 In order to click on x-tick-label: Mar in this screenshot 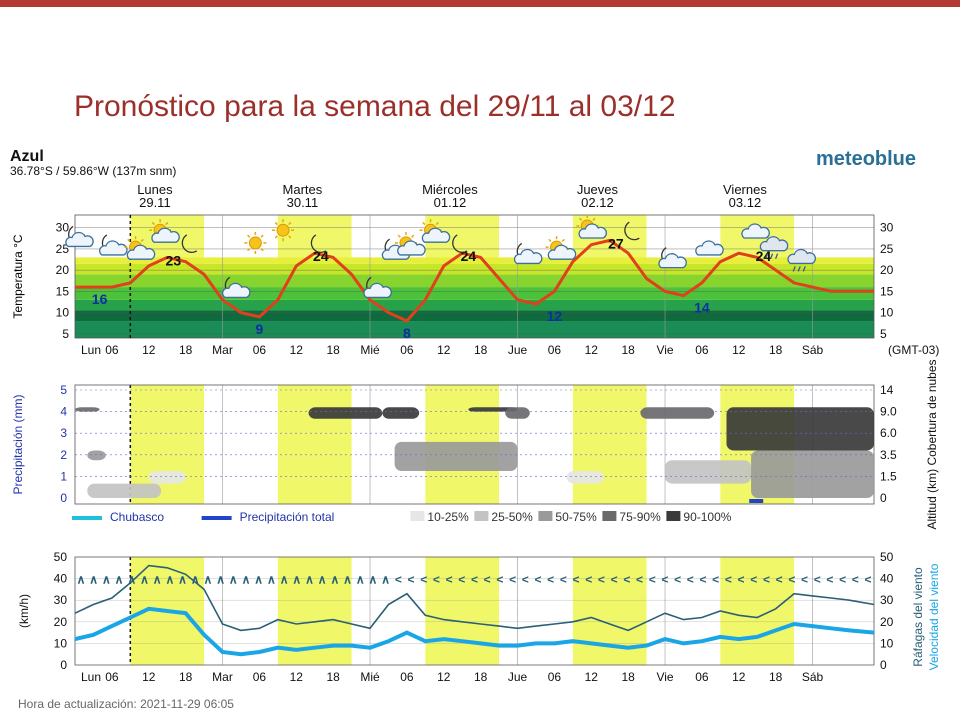, I will do `click(222, 350)`.